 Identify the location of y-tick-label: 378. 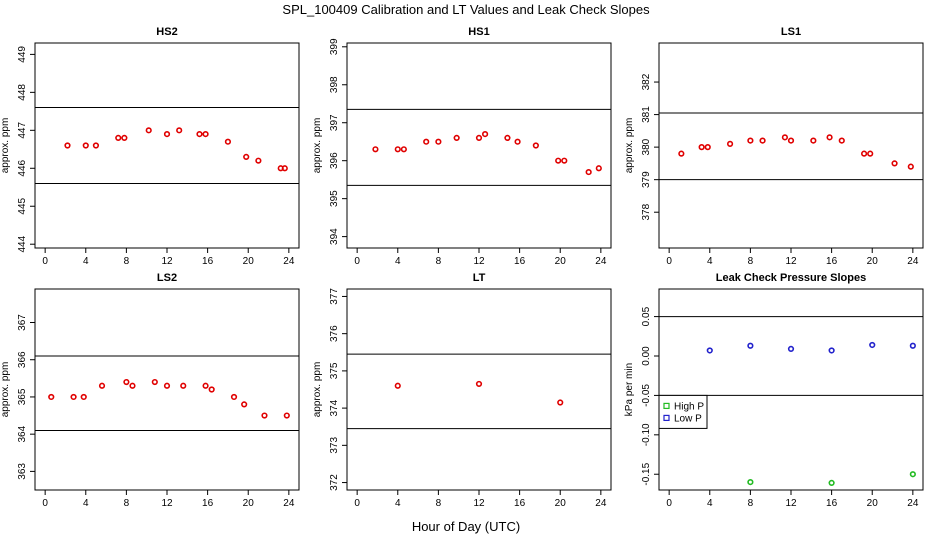
(646, 211).